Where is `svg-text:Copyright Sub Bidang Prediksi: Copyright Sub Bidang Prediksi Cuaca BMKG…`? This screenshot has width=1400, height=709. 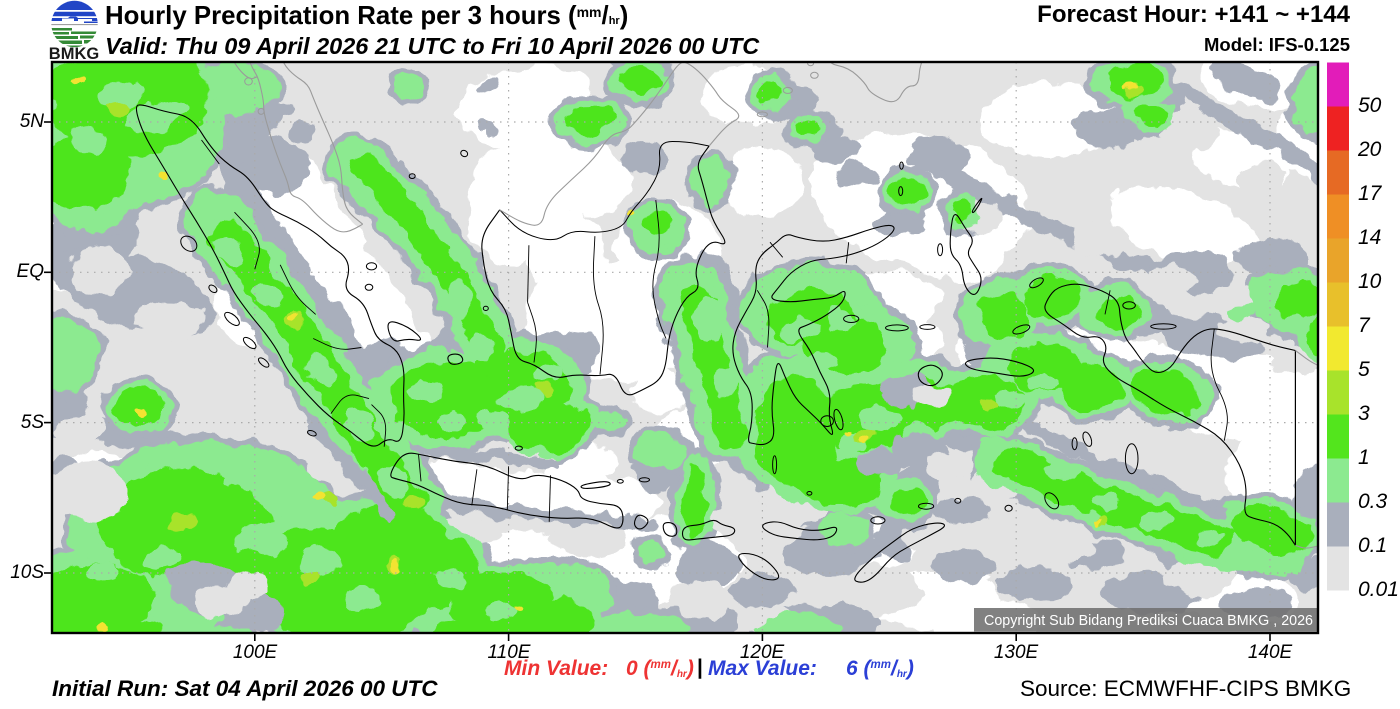
svg-text:Copyright Sub Bidang Prediksi: Copyright Sub Bidang Prediksi Cuaca BMKG… is located at coordinates (1148, 621).